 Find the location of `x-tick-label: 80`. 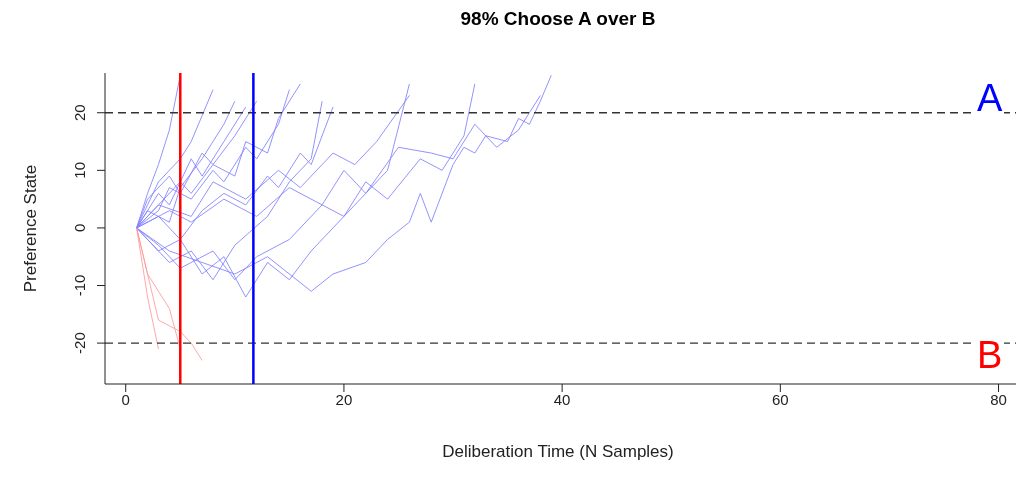

x-tick-label: 80 is located at coordinates (998, 399).